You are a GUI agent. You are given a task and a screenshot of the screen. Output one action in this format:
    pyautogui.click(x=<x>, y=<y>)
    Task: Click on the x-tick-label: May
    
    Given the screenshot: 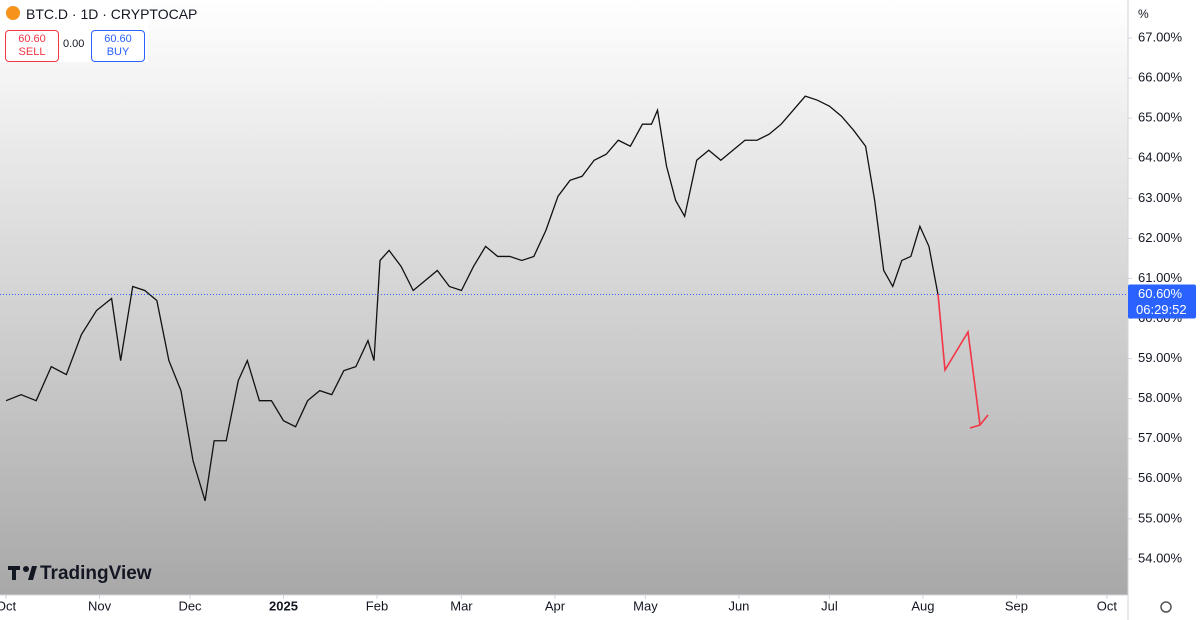 What is the action you would take?
    pyautogui.click(x=645, y=605)
    